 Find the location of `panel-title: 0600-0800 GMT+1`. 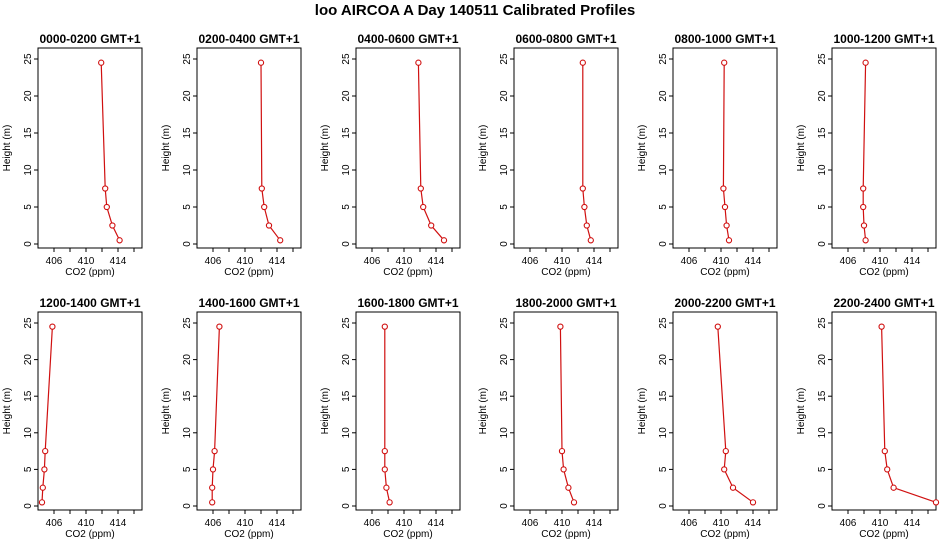

panel-title: 0600-0800 GMT+1 is located at coordinates (565, 39).